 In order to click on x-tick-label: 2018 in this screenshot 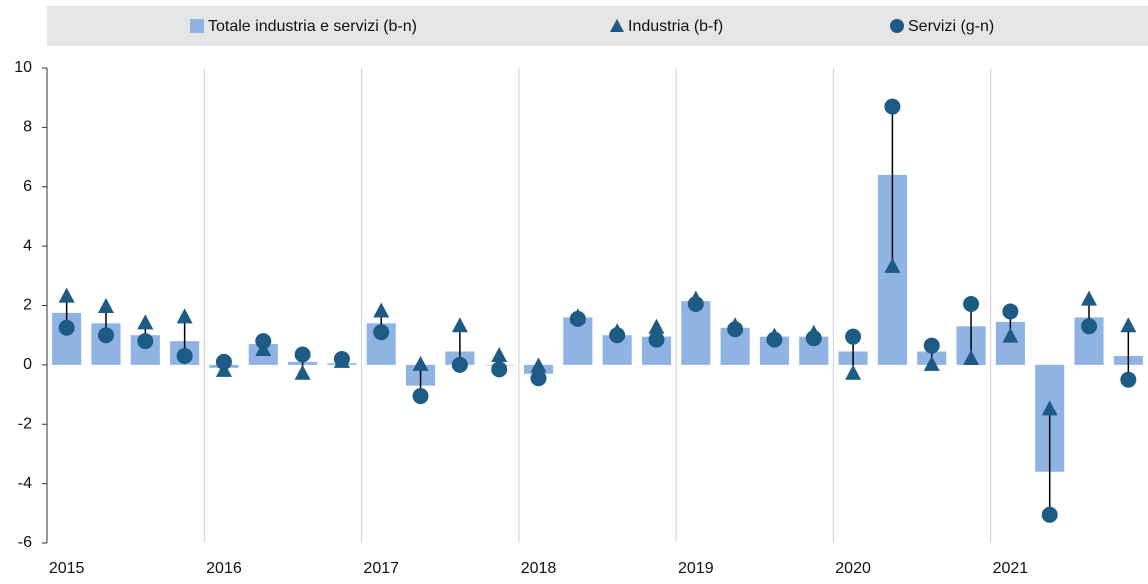, I will do `click(539, 568)`.